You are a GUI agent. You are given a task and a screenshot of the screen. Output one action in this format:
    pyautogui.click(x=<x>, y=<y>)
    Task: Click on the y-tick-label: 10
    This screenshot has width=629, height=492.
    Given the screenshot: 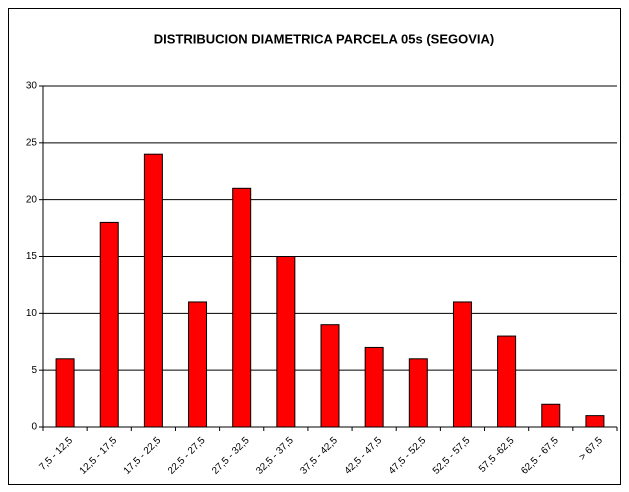 What is the action you would take?
    pyautogui.click(x=32, y=313)
    